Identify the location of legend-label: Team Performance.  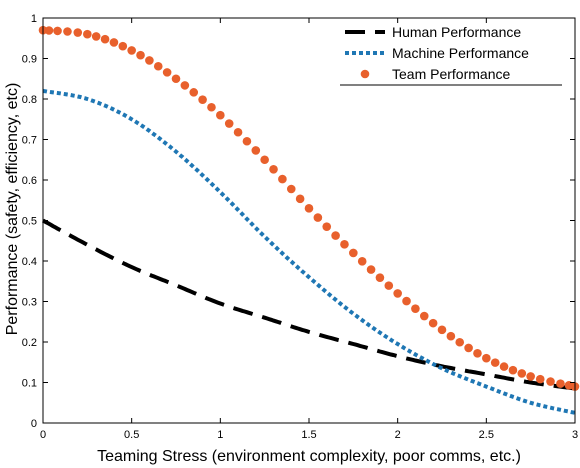
(451, 74).